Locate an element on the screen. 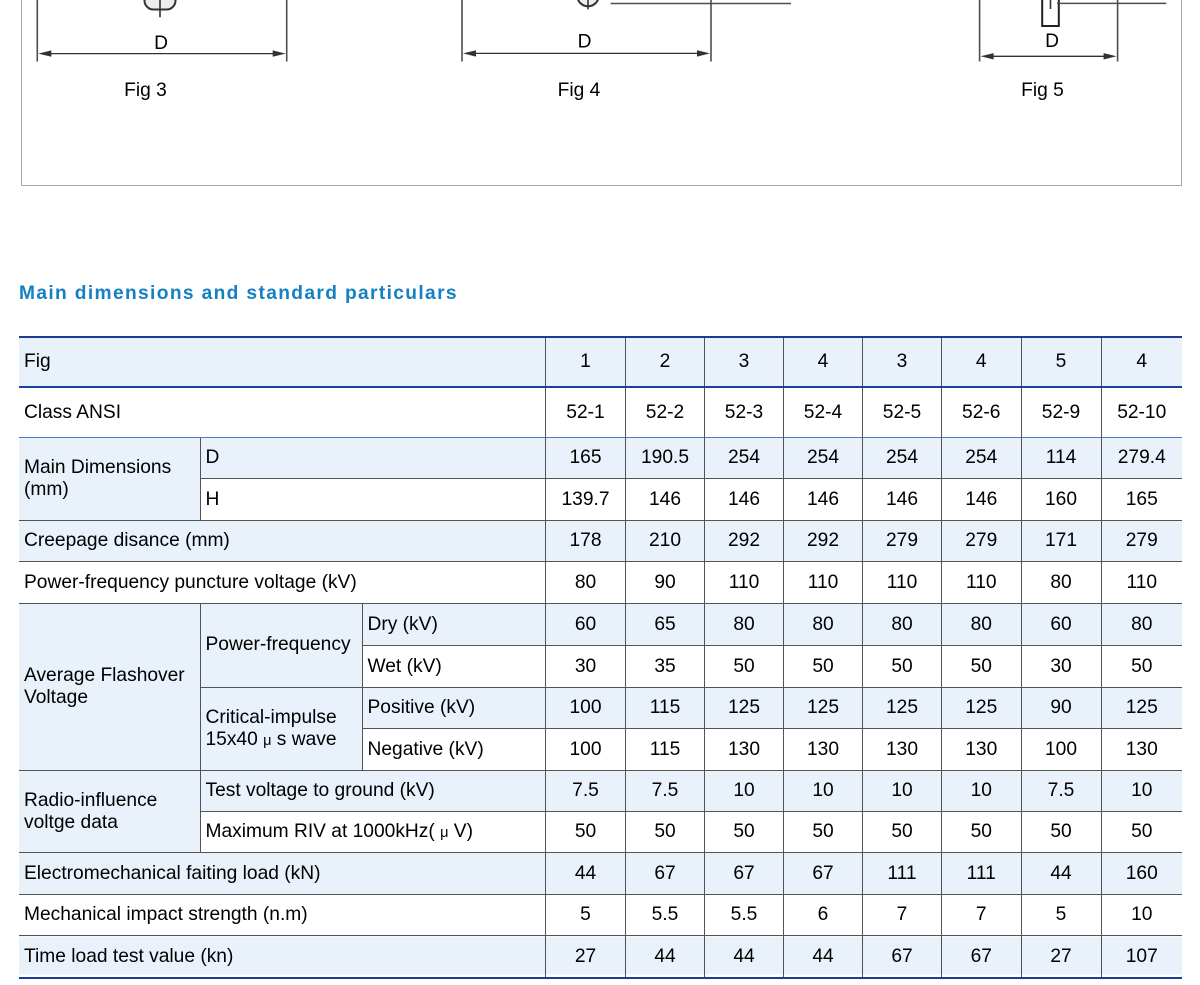  svg-text: Fig 3 is located at coordinates (145, 90).